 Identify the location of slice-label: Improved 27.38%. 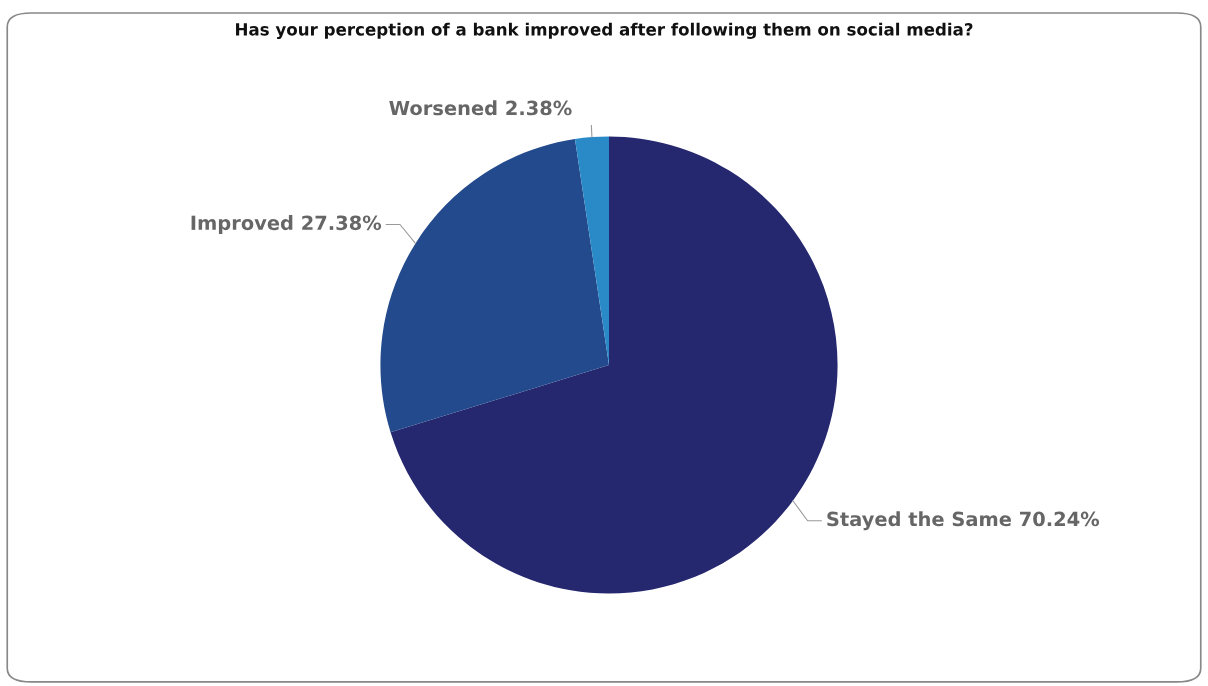
(286, 224).